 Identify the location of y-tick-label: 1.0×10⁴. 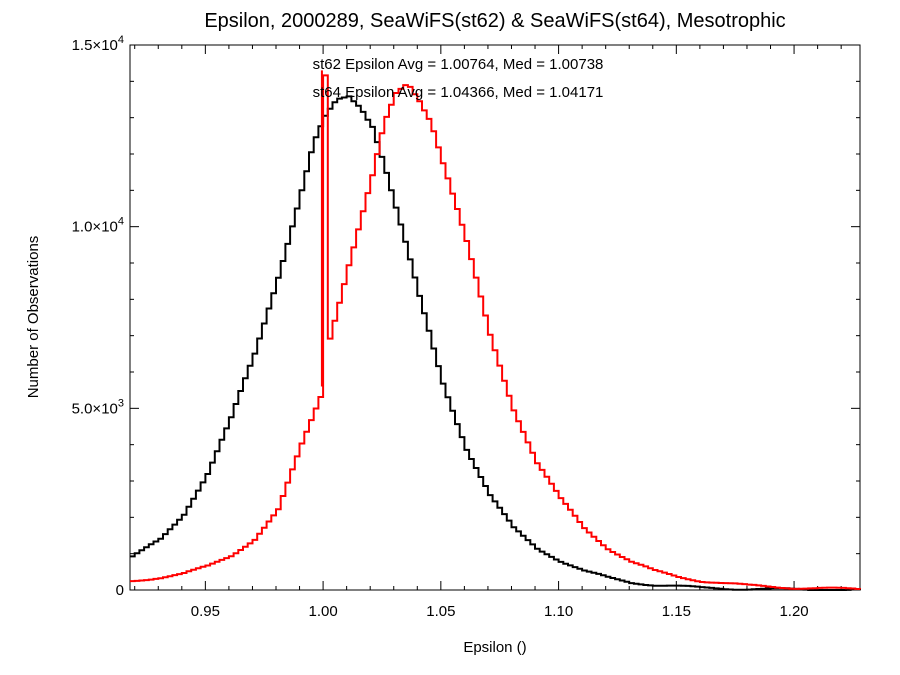
(98, 226).